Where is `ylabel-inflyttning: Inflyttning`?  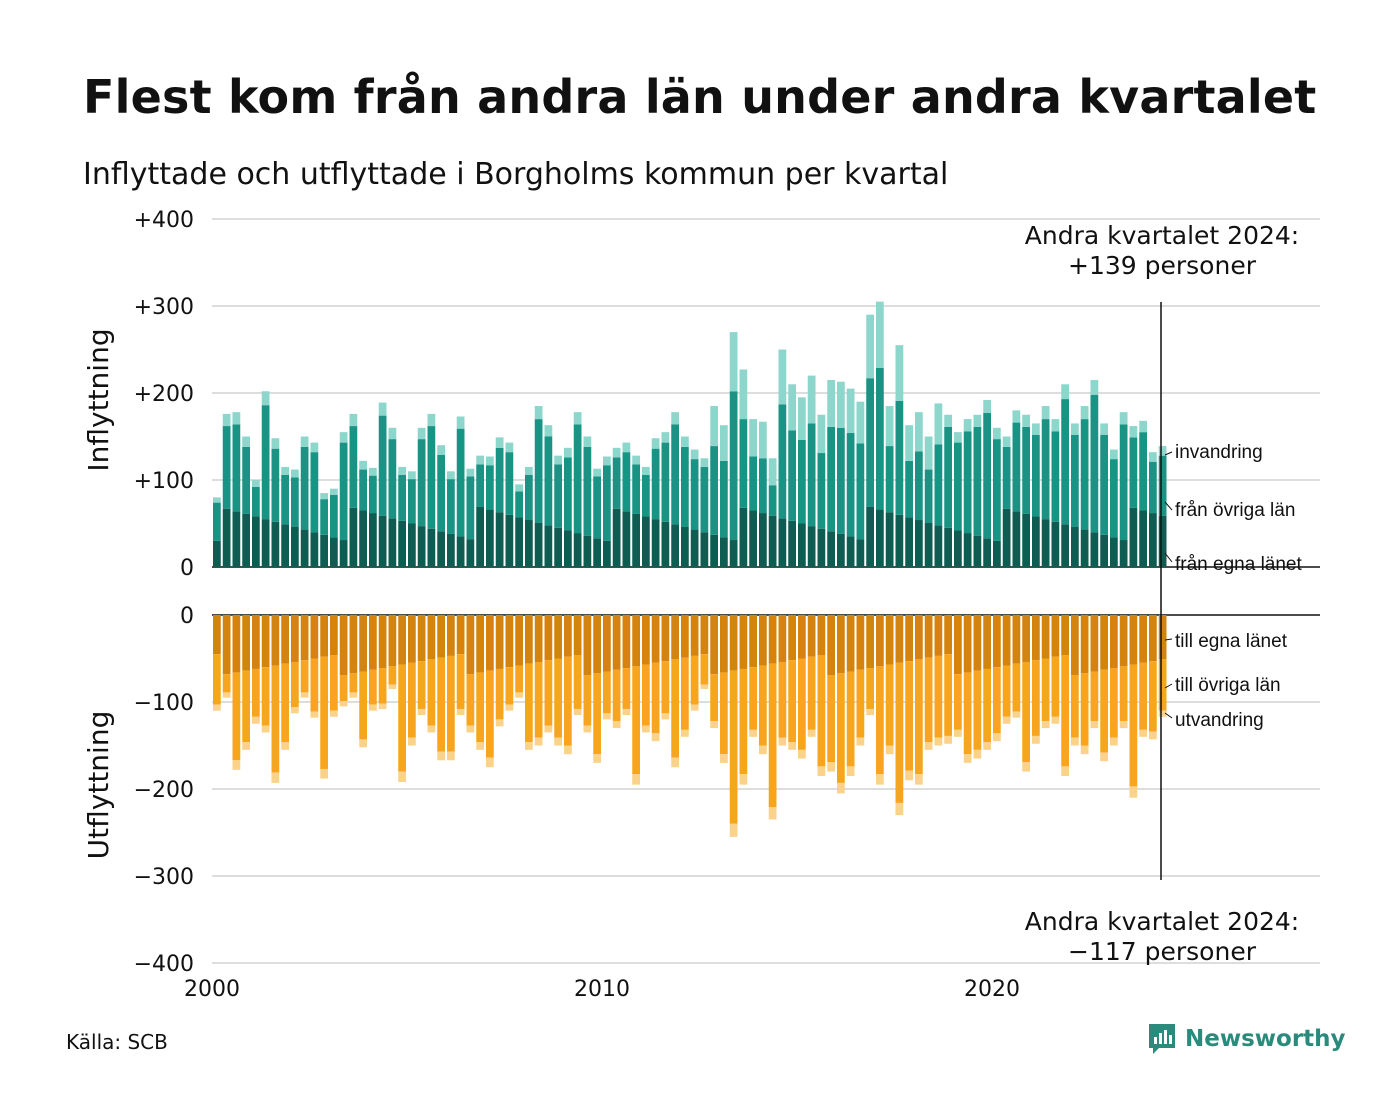 ylabel-inflyttning: Inflyttning is located at coordinates (98, 399).